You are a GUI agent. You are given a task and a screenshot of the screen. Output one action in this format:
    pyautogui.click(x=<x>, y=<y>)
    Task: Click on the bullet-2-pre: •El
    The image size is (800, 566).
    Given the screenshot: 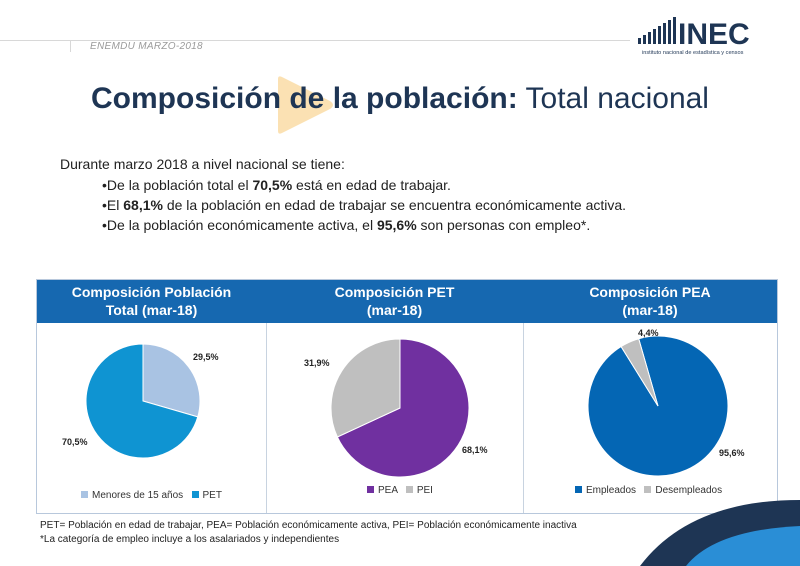 What is the action you would take?
    pyautogui.click(x=113, y=205)
    